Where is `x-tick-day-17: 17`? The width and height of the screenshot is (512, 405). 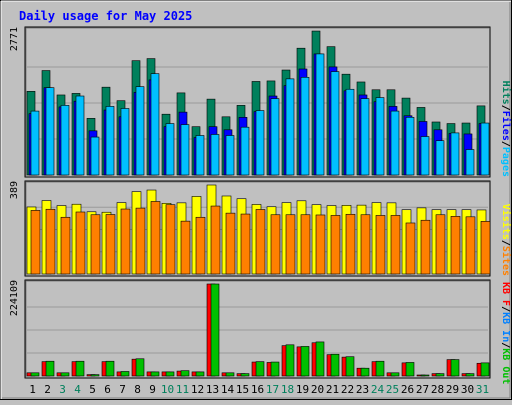 x-tick-day-17: 17 is located at coordinates (272, 389).